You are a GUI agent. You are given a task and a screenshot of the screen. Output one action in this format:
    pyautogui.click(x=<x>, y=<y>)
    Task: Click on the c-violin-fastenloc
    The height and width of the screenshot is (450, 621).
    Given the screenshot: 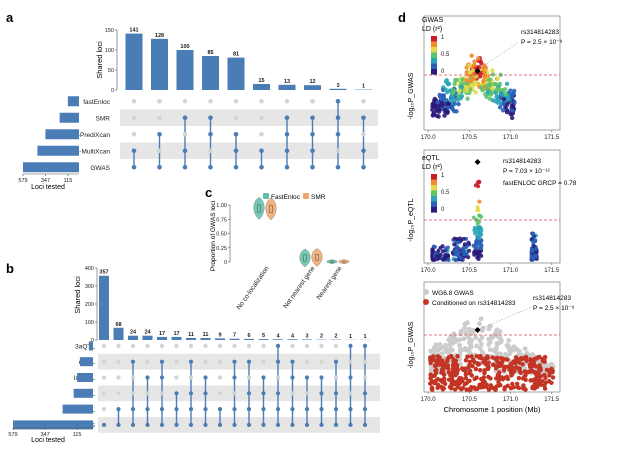 What is the action you would take?
    pyautogui.click(x=305, y=258)
    